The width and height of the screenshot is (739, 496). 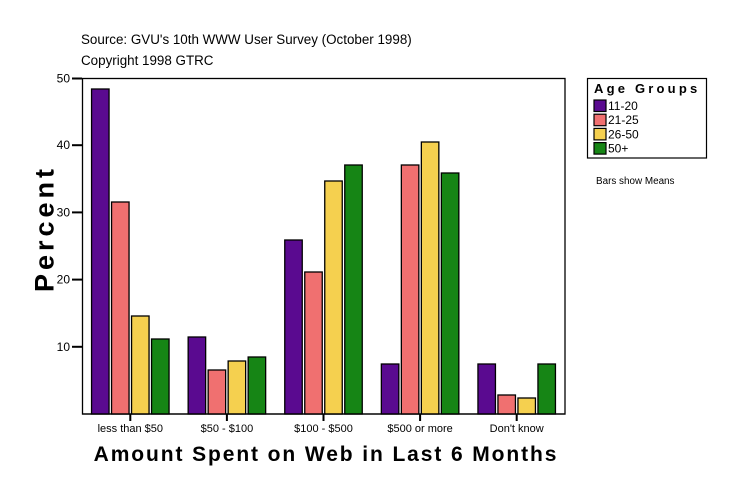 What do you see at coordinates (227, 429) in the screenshot?
I see `svg-text: $50 - $100` at bounding box center [227, 429].